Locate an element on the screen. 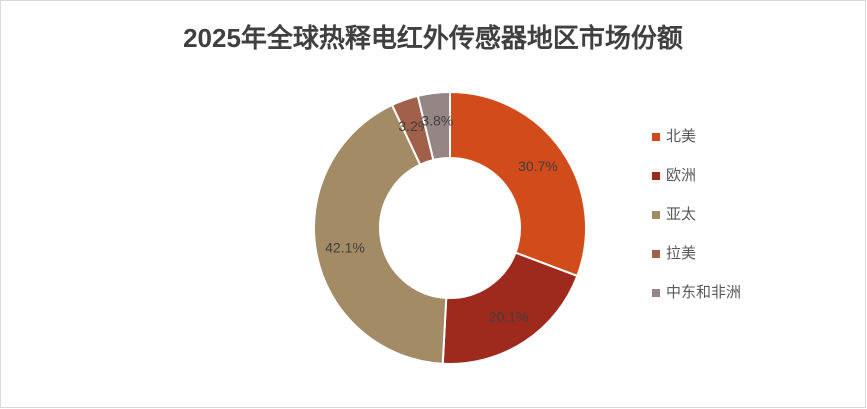 The height and width of the screenshot is (409, 867). legend-label: 欧洲 is located at coordinates (681, 175).